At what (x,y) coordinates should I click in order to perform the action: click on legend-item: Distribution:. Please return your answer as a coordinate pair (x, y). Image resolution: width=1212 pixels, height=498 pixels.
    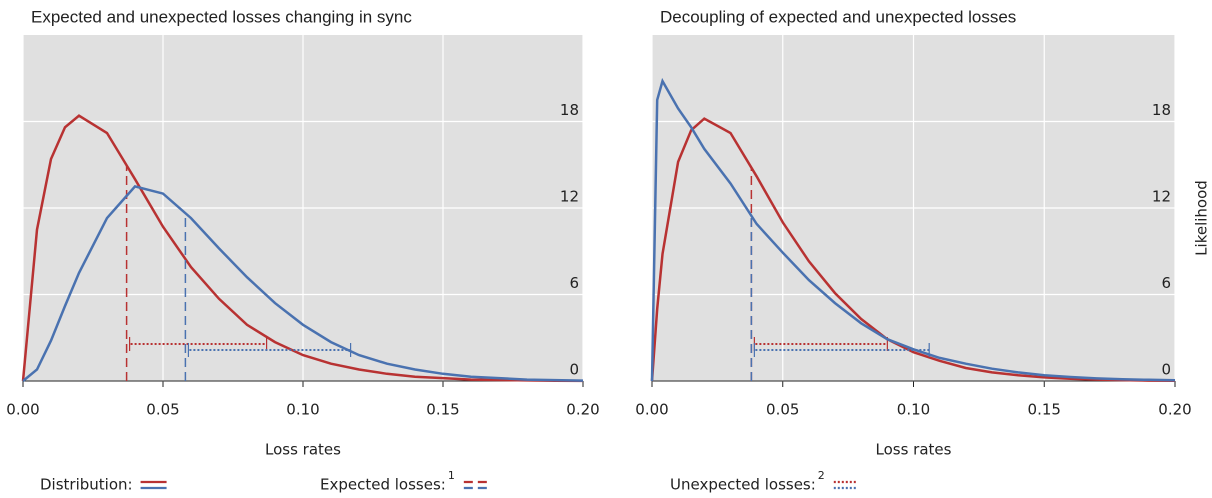
    Looking at the image, I should click on (103, 485).